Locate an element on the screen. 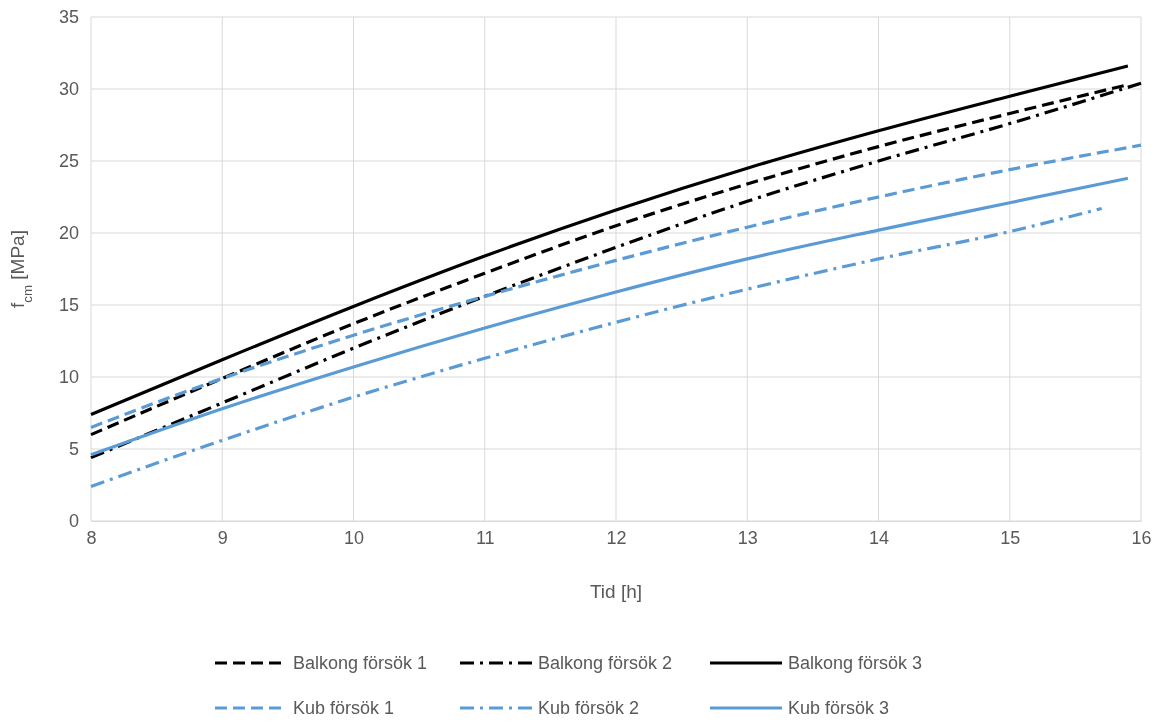 This screenshot has height=722, width=1159. x-tick-label: 11 is located at coordinates (485, 537).